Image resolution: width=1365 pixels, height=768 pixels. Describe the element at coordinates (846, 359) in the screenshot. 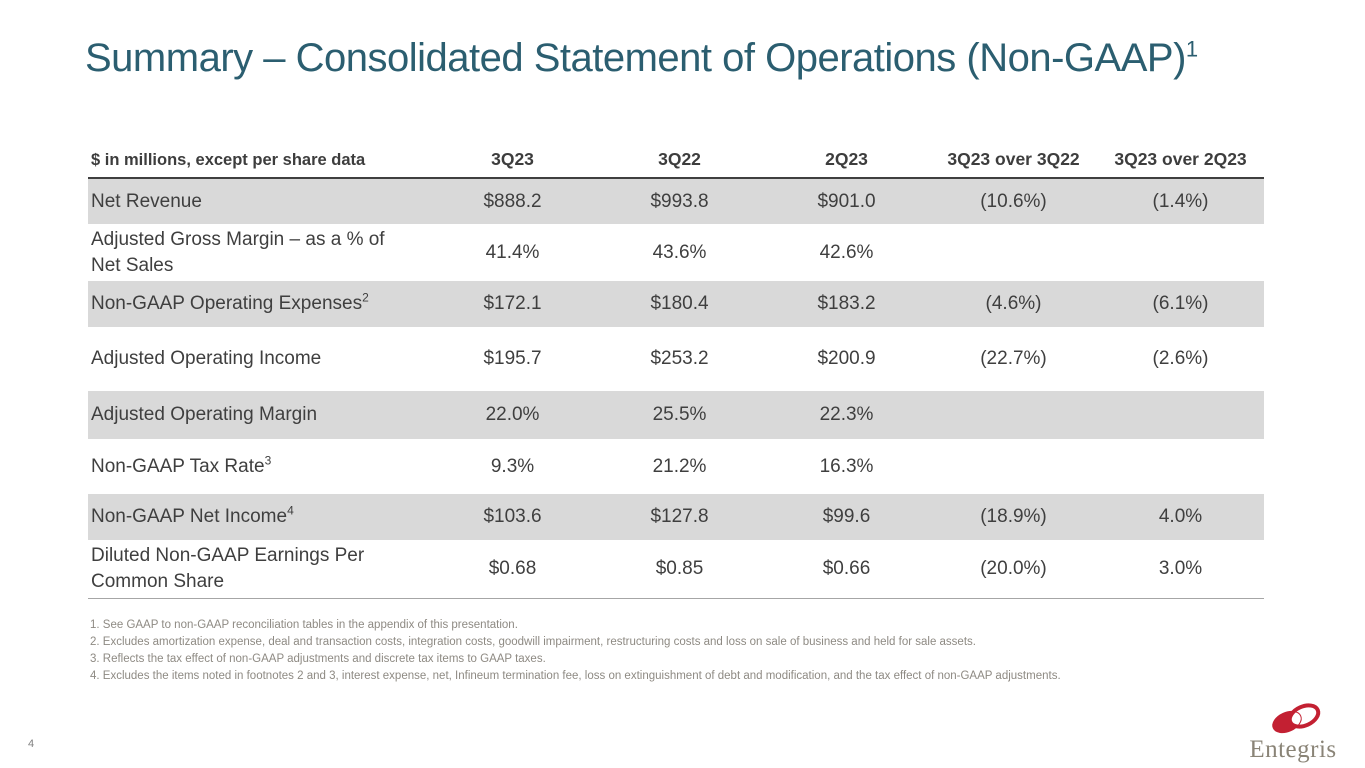

I see `cell-value: $200.9` at that location.